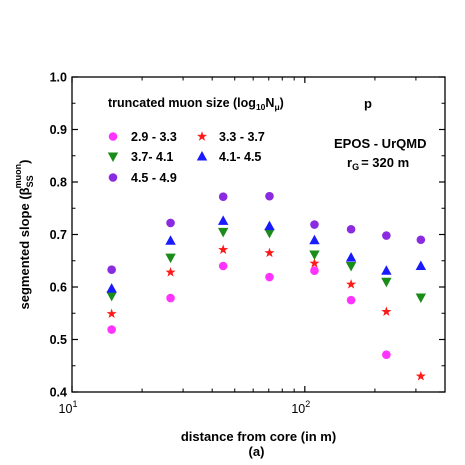 Image resolution: width=465 pixels, height=465 pixels. I want to click on y-tick-label: 0.6, so click(58, 288).